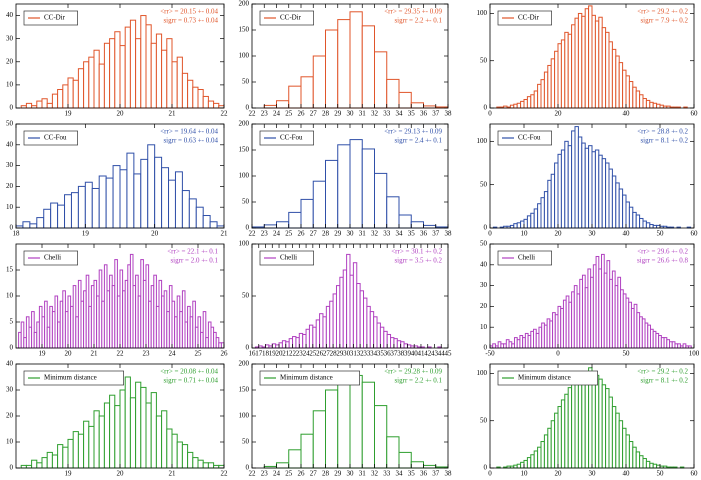 This screenshot has width=701, height=480. I want to click on x-tick-label: 40, so click(627, 474).